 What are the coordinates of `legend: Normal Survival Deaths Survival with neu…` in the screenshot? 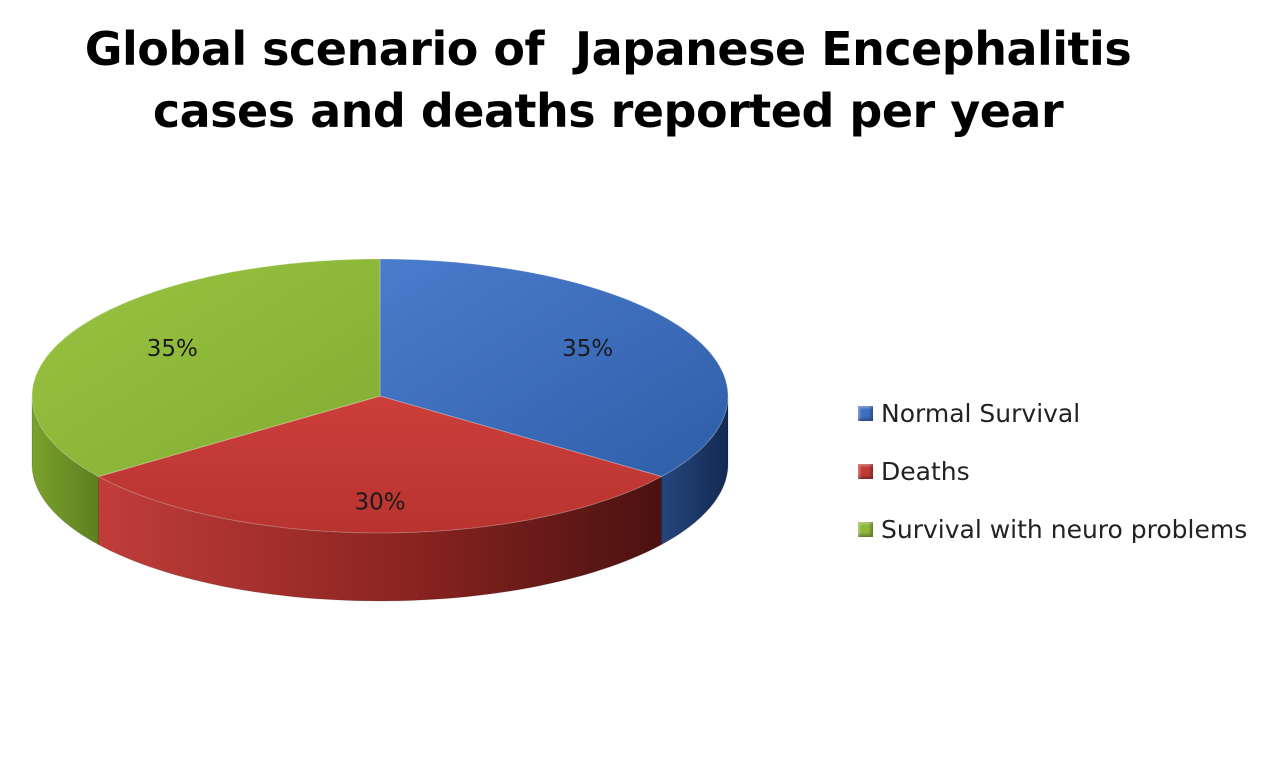 It's located at (1052, 483).